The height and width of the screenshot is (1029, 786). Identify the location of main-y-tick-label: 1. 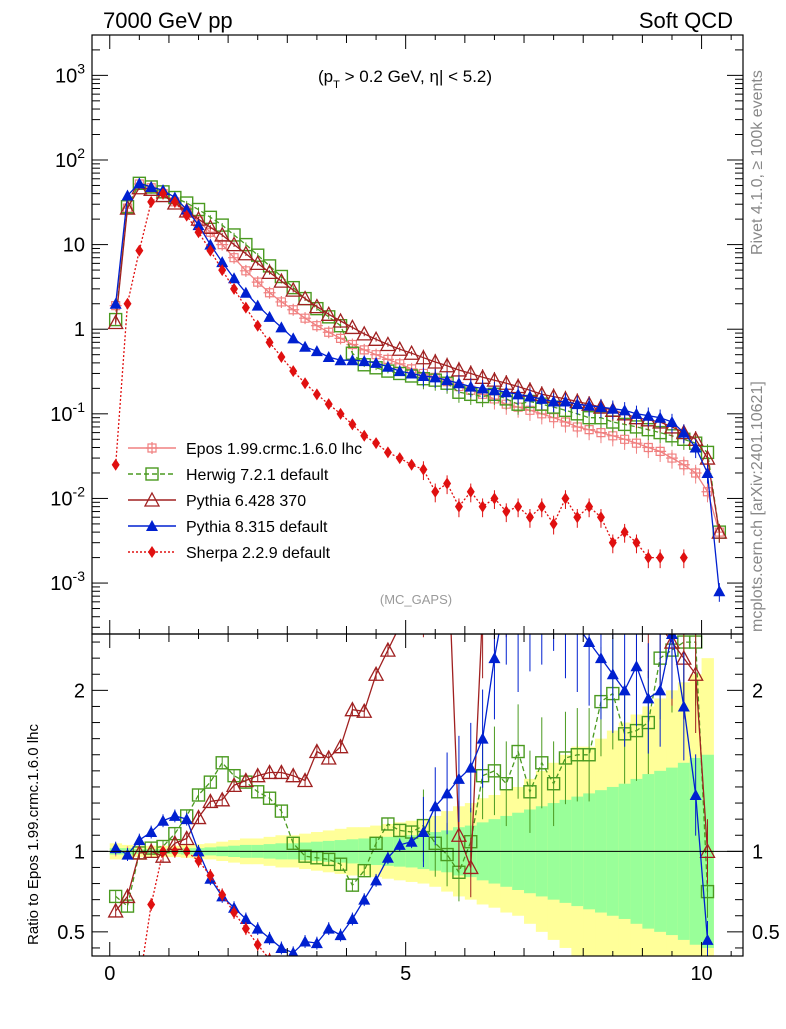
(79, 330).